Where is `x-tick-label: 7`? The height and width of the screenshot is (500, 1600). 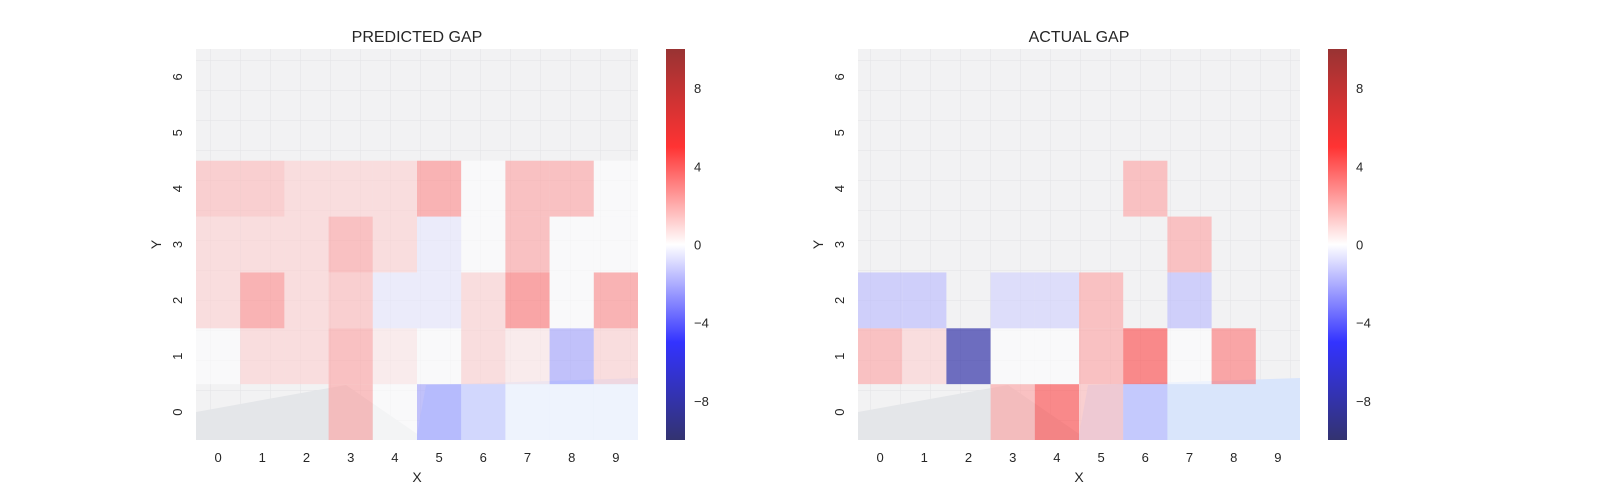 x-tick-label: 7 is located at coordinates (527, 457).